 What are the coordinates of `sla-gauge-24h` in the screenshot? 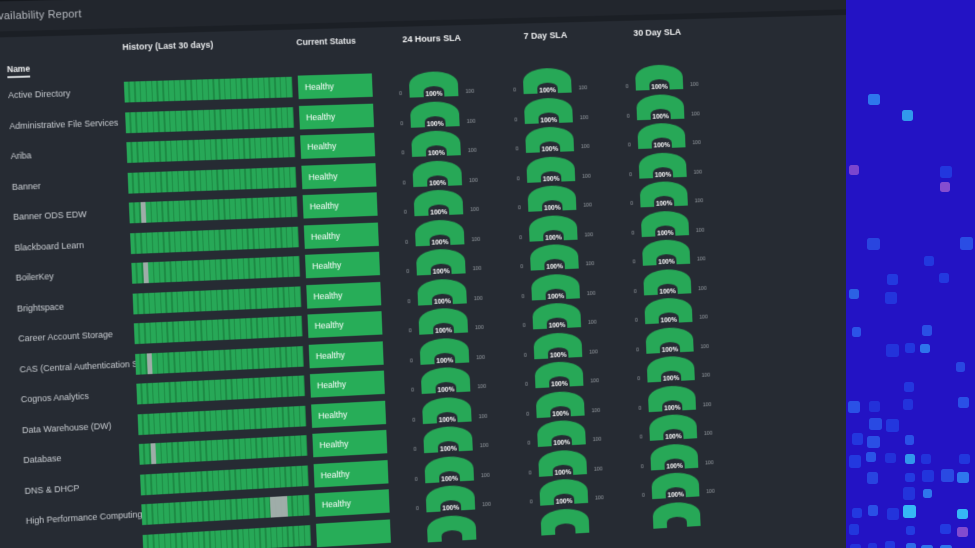 It's located at (451, 527).